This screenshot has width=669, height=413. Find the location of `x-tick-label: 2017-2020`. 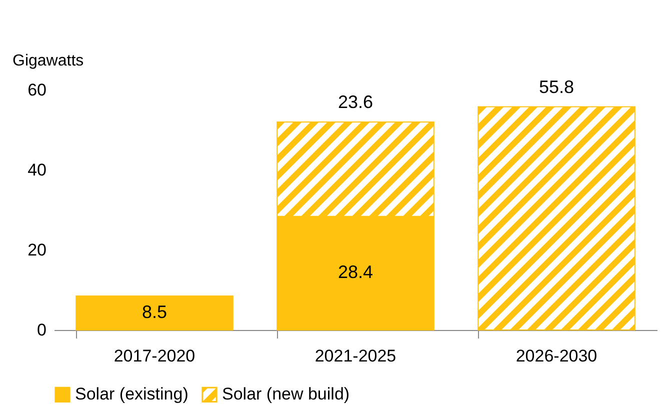

x-tick-label: 2017-2020 is located at coordinates (155, 356).